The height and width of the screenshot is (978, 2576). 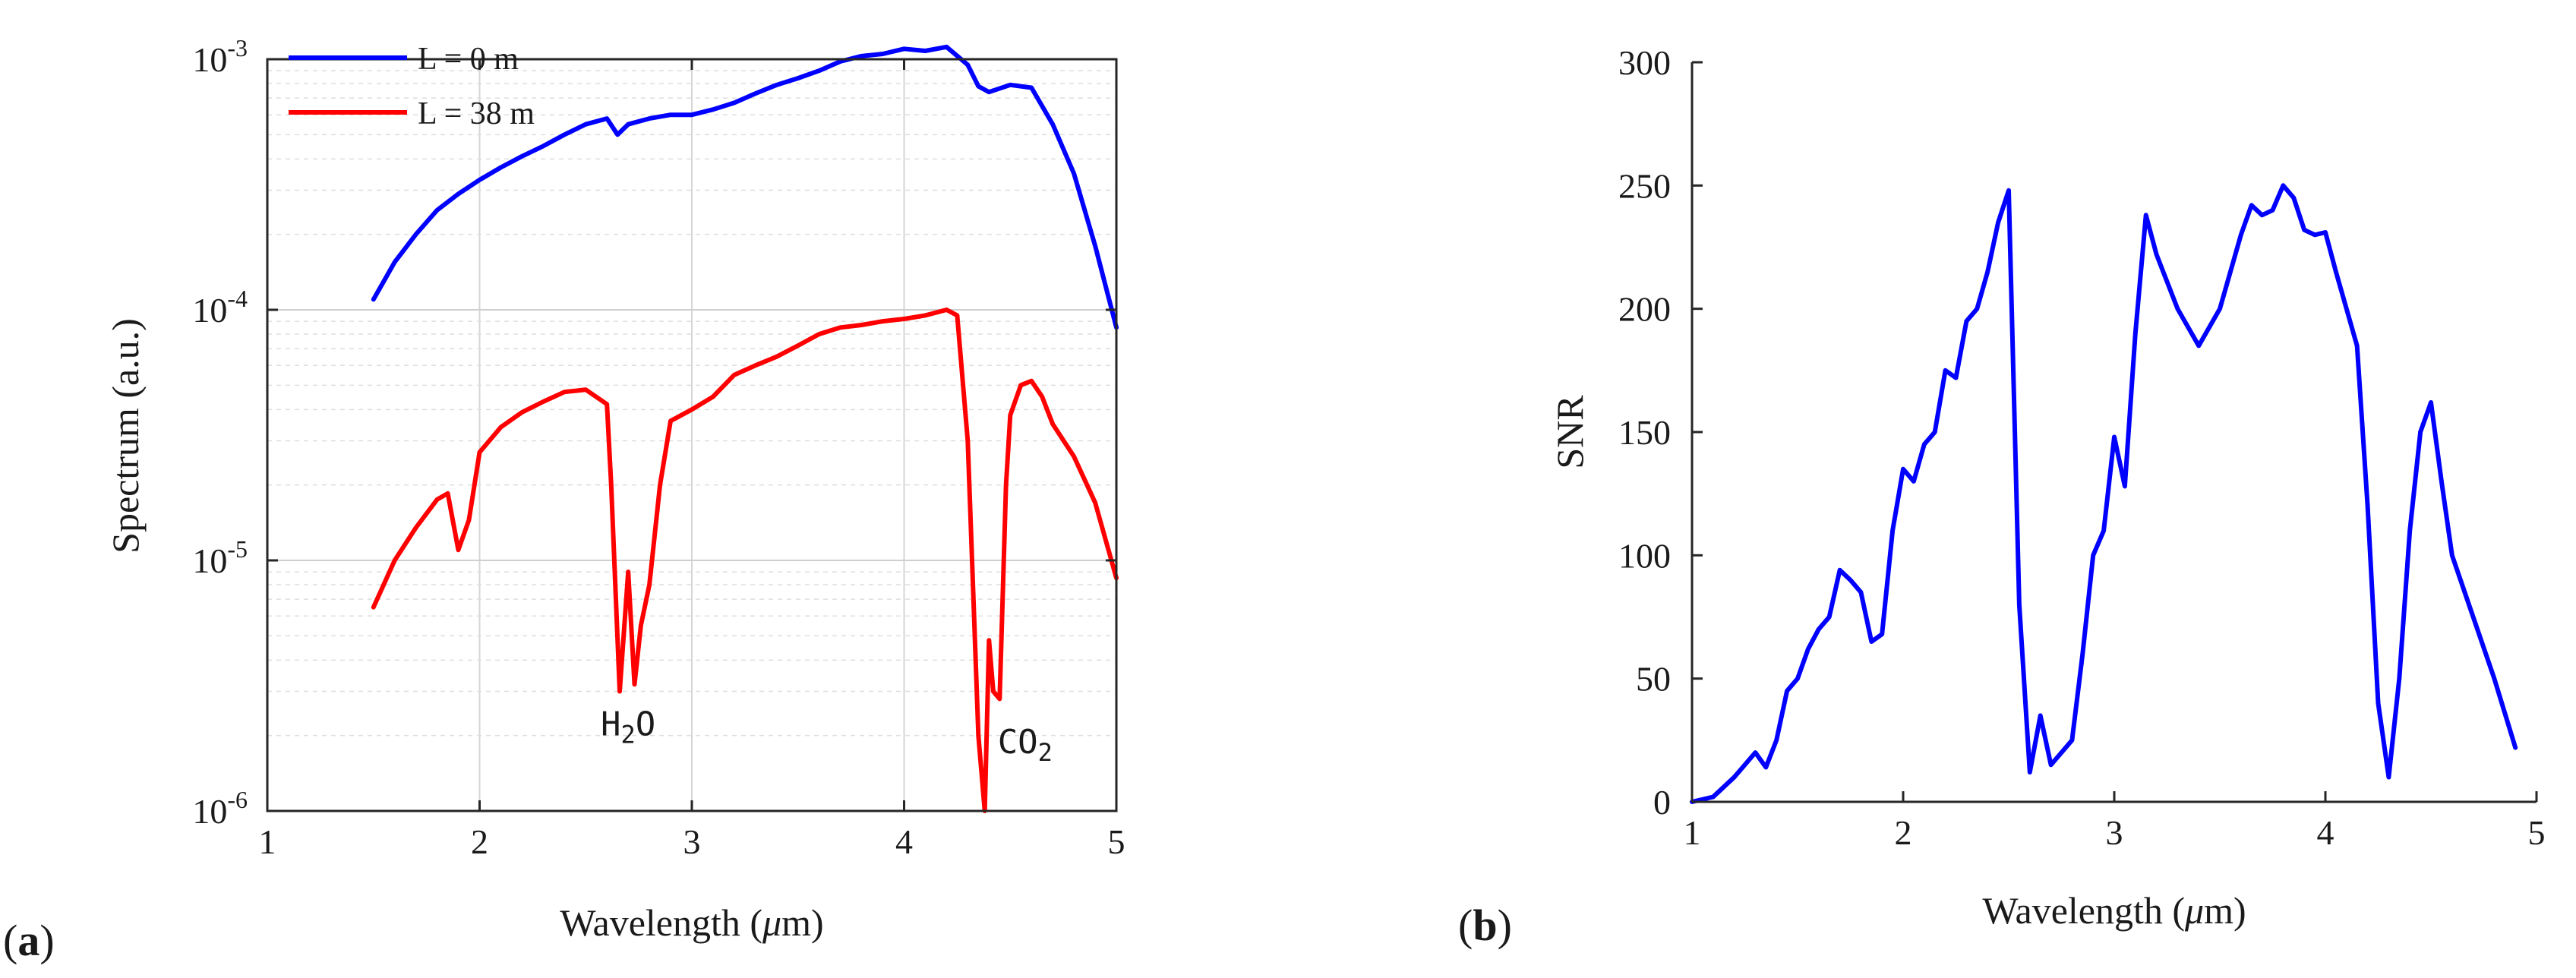 What do you see at coordinates (1569, 432) in the screenshot?
I see `panel-b-y-axis-label: SNR` at bounding box center [1569, 432].